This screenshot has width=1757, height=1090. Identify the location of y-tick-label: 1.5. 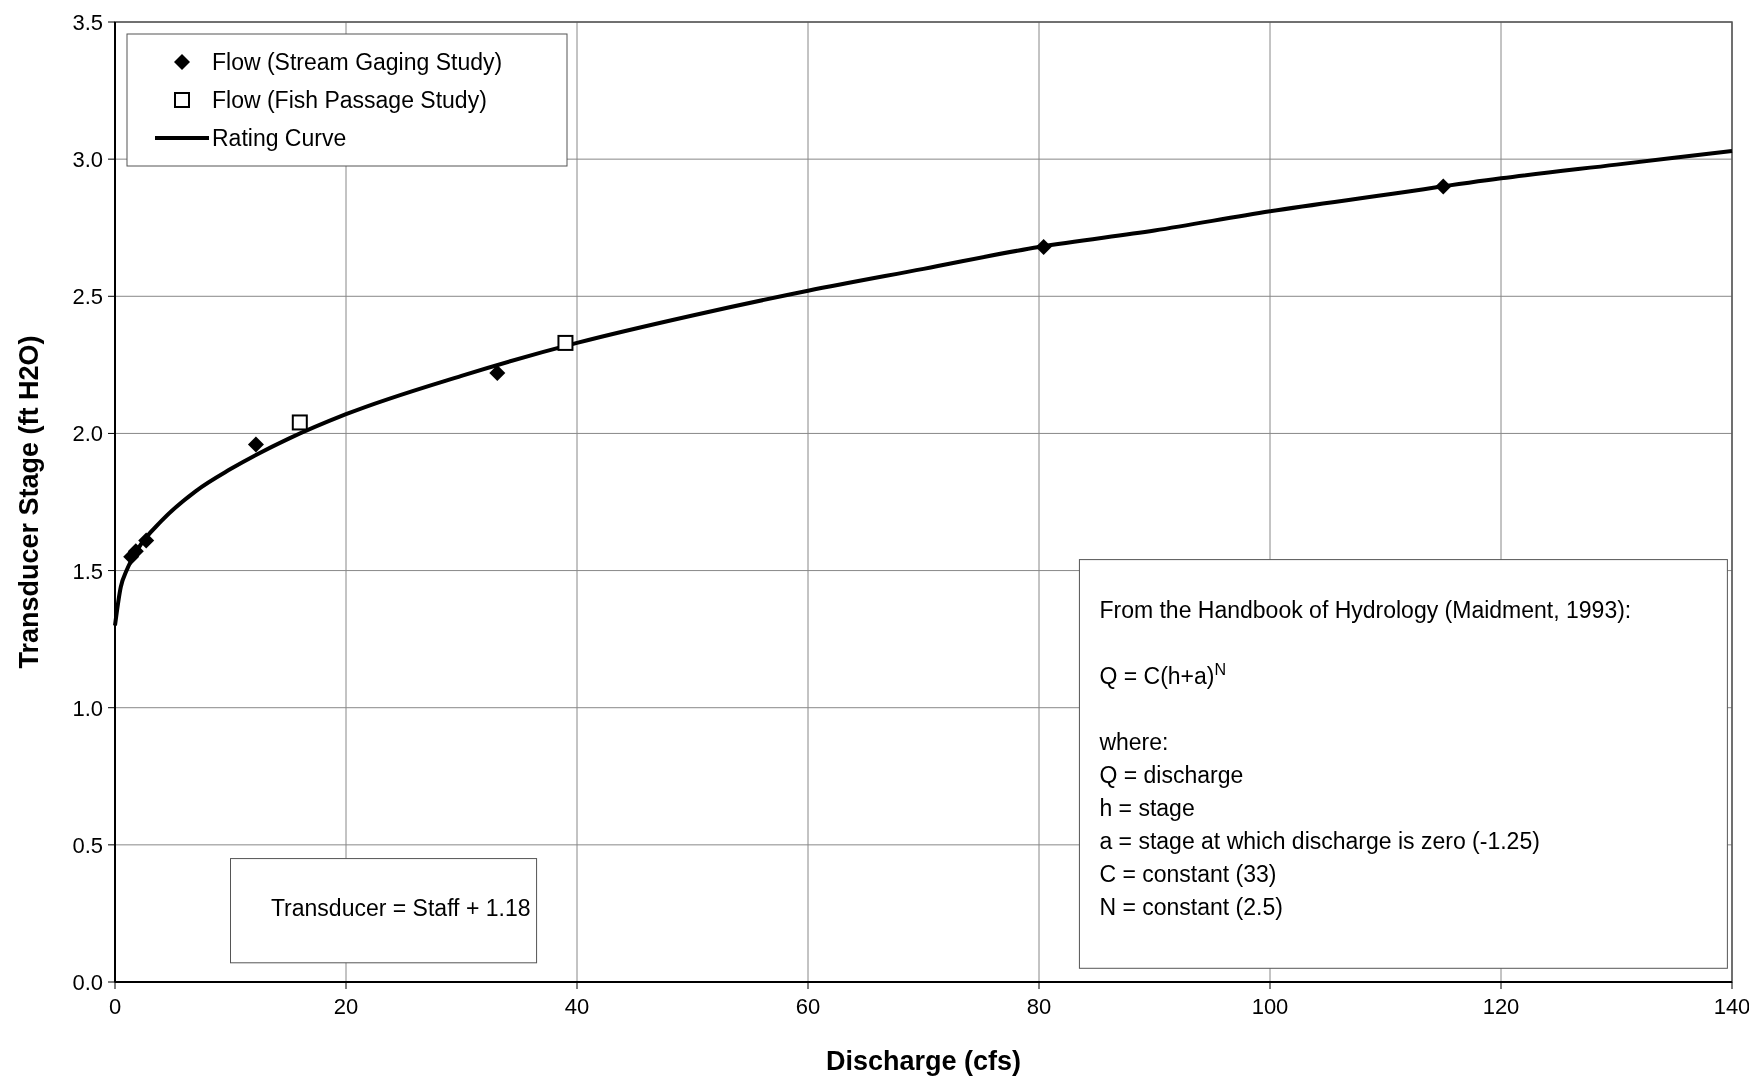
(87, 571).